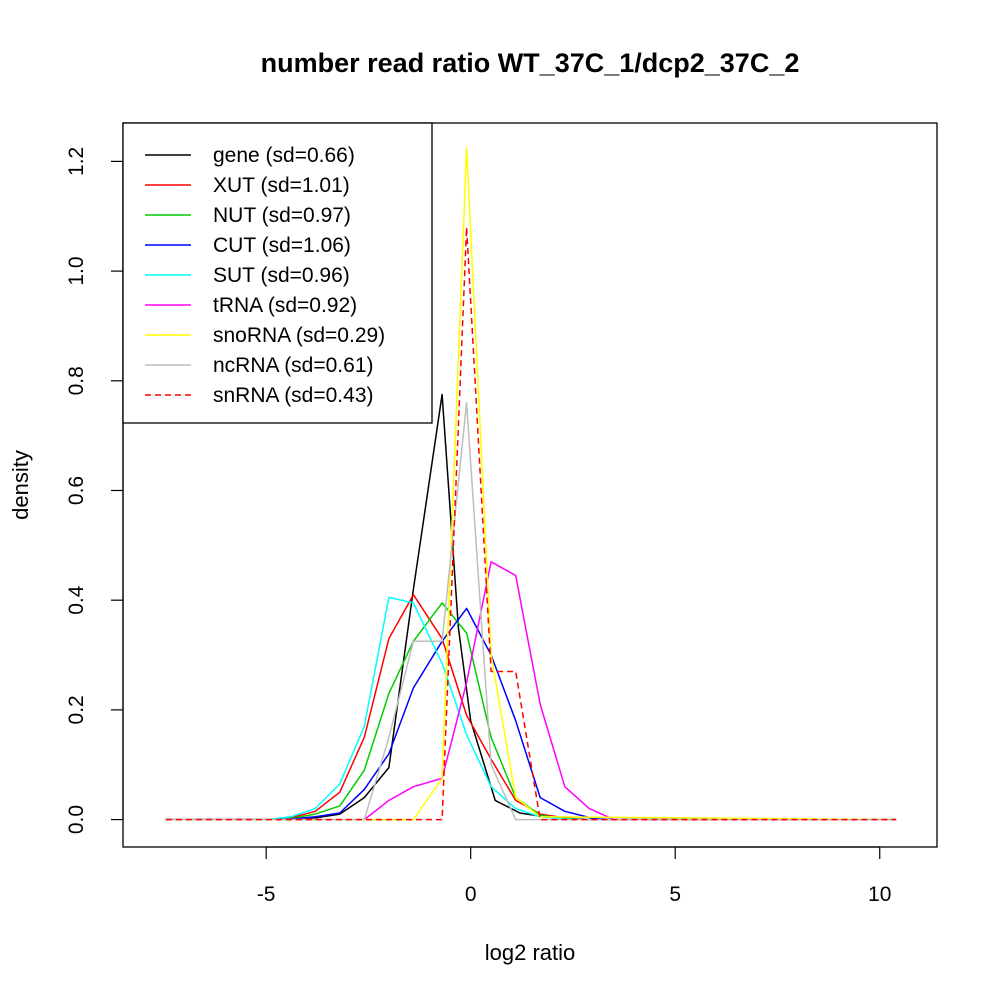  Describe the element at coordinates (293, 365) in the screenshot. I see `legend-label-ncrna: ncRNA (sd=0.61)` at that location.